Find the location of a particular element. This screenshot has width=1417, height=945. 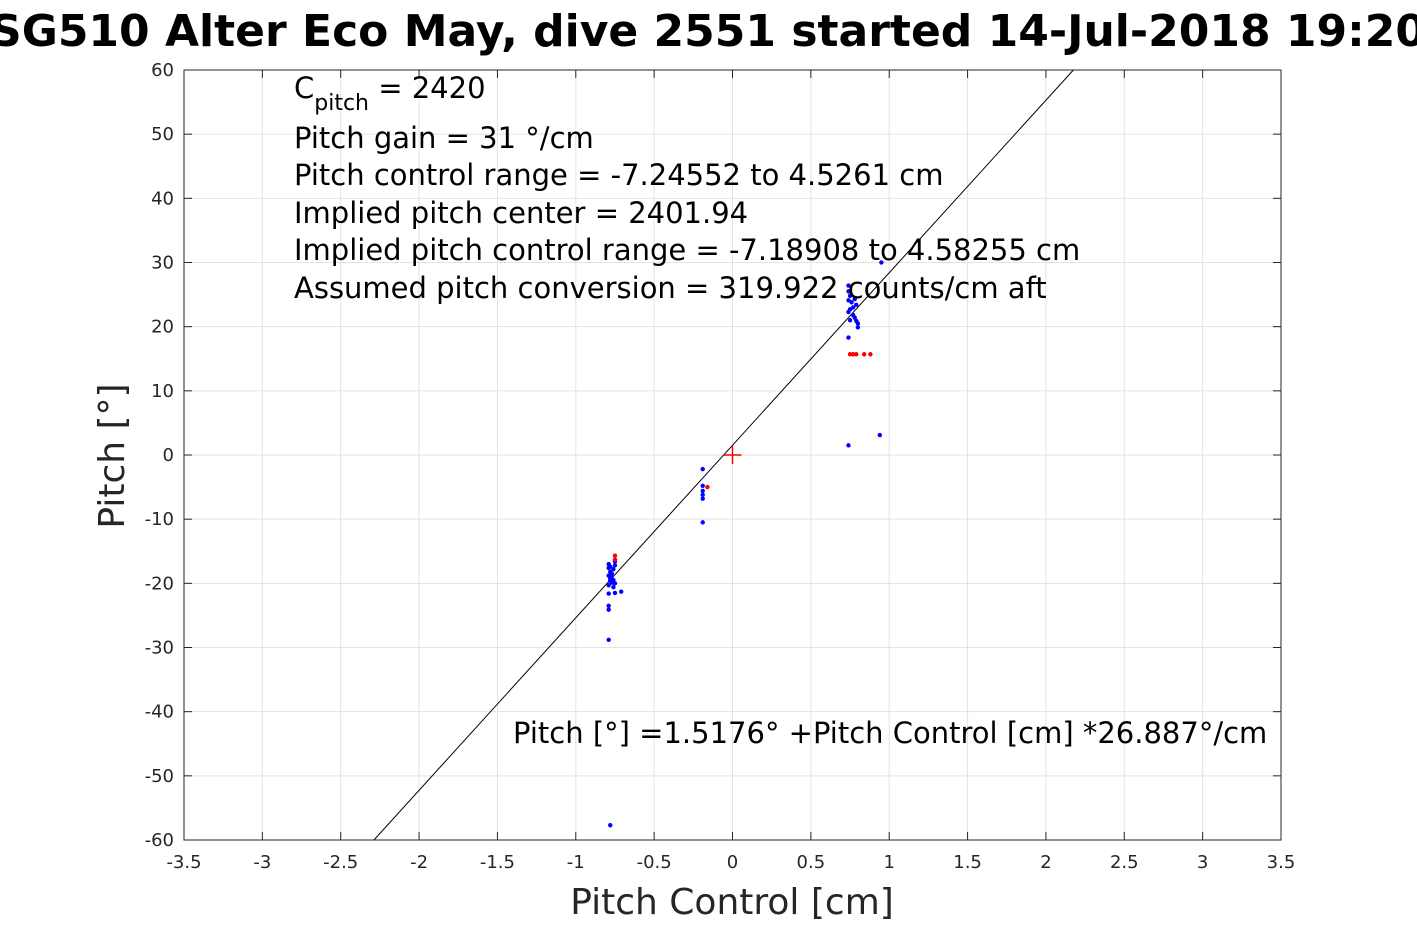

c-pitch-subscript: pitch is located at coordinates (341, 103).